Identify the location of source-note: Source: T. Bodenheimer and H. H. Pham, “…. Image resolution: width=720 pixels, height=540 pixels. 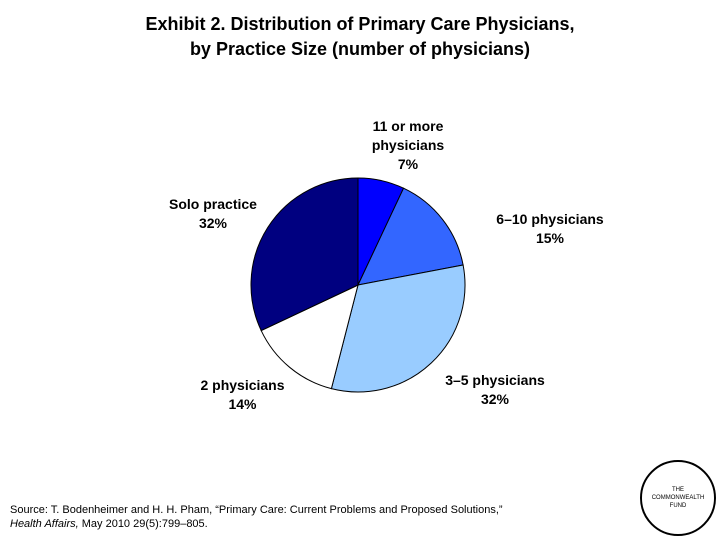
(256, 517).